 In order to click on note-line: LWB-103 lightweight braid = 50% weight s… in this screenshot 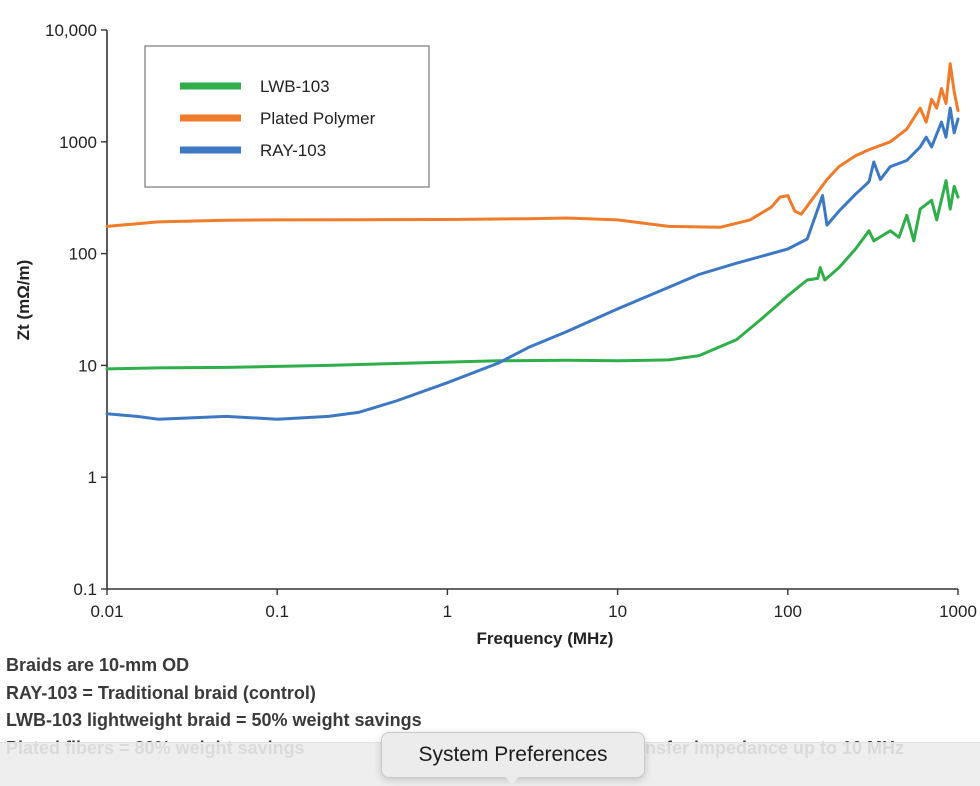, I will do `click(214, 720)`.